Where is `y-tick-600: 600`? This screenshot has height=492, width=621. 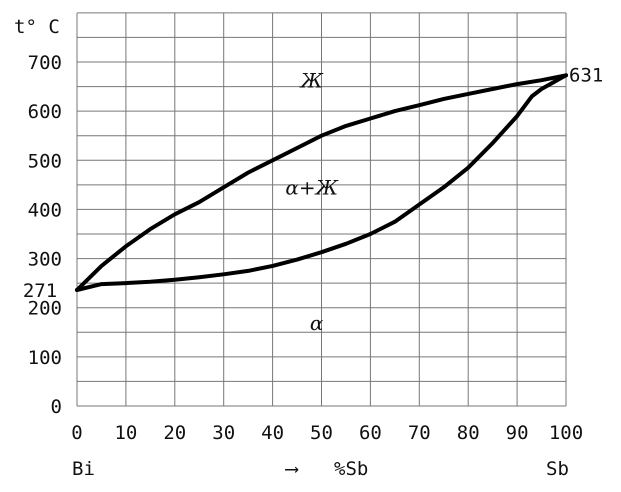
y-tick-600: 600 is located at coordinates (45, 112).